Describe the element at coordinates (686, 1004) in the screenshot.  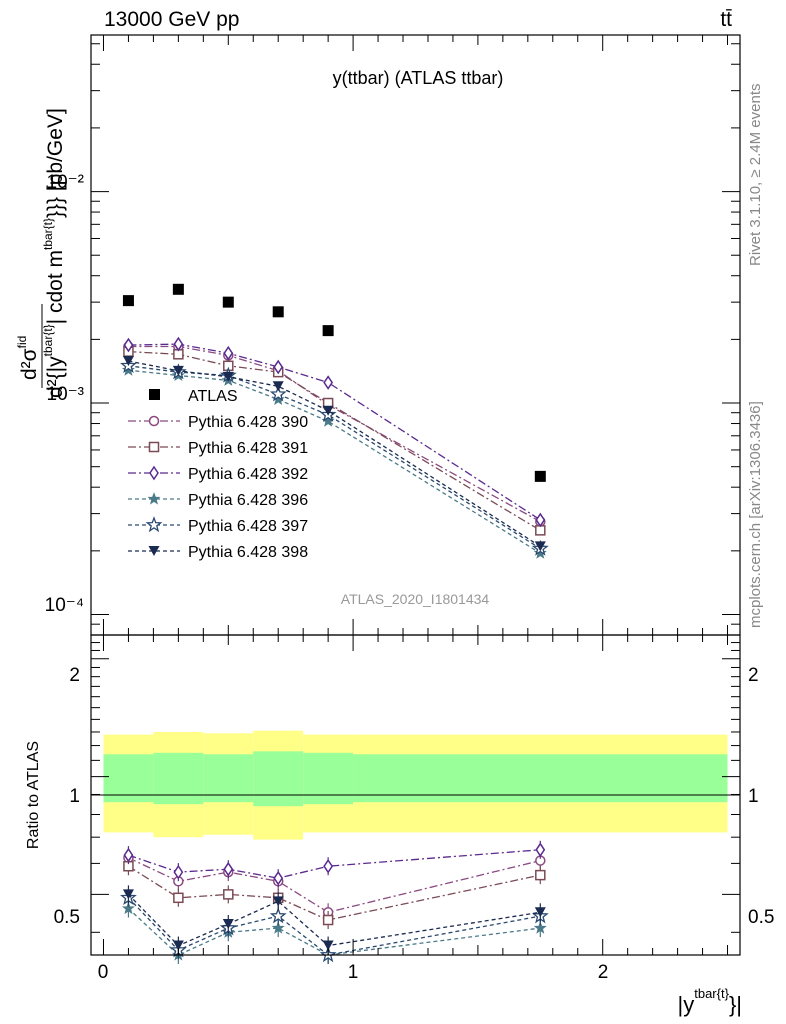
I see `xlabel-main: |y` at that location.